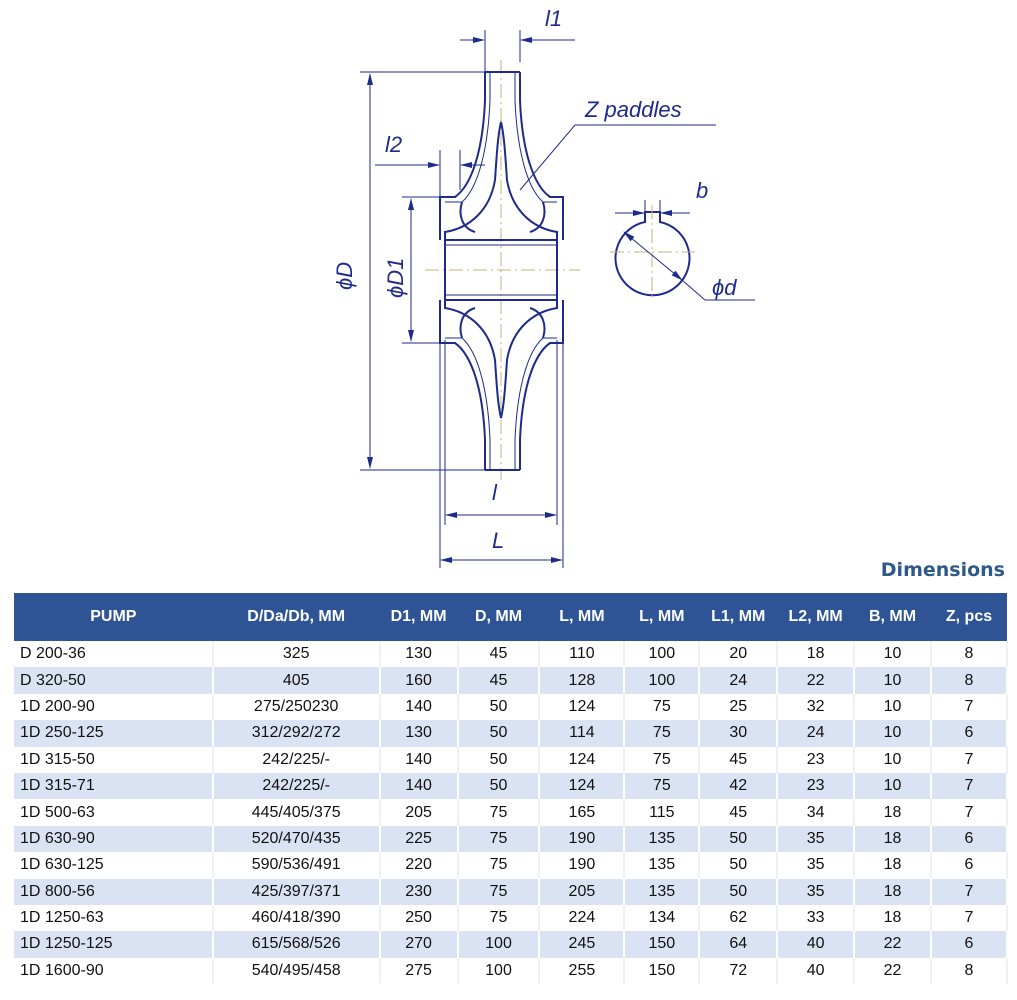 The image size is (1017, 1000). I want to click on dimension-cell: 42, so click(739, 786).